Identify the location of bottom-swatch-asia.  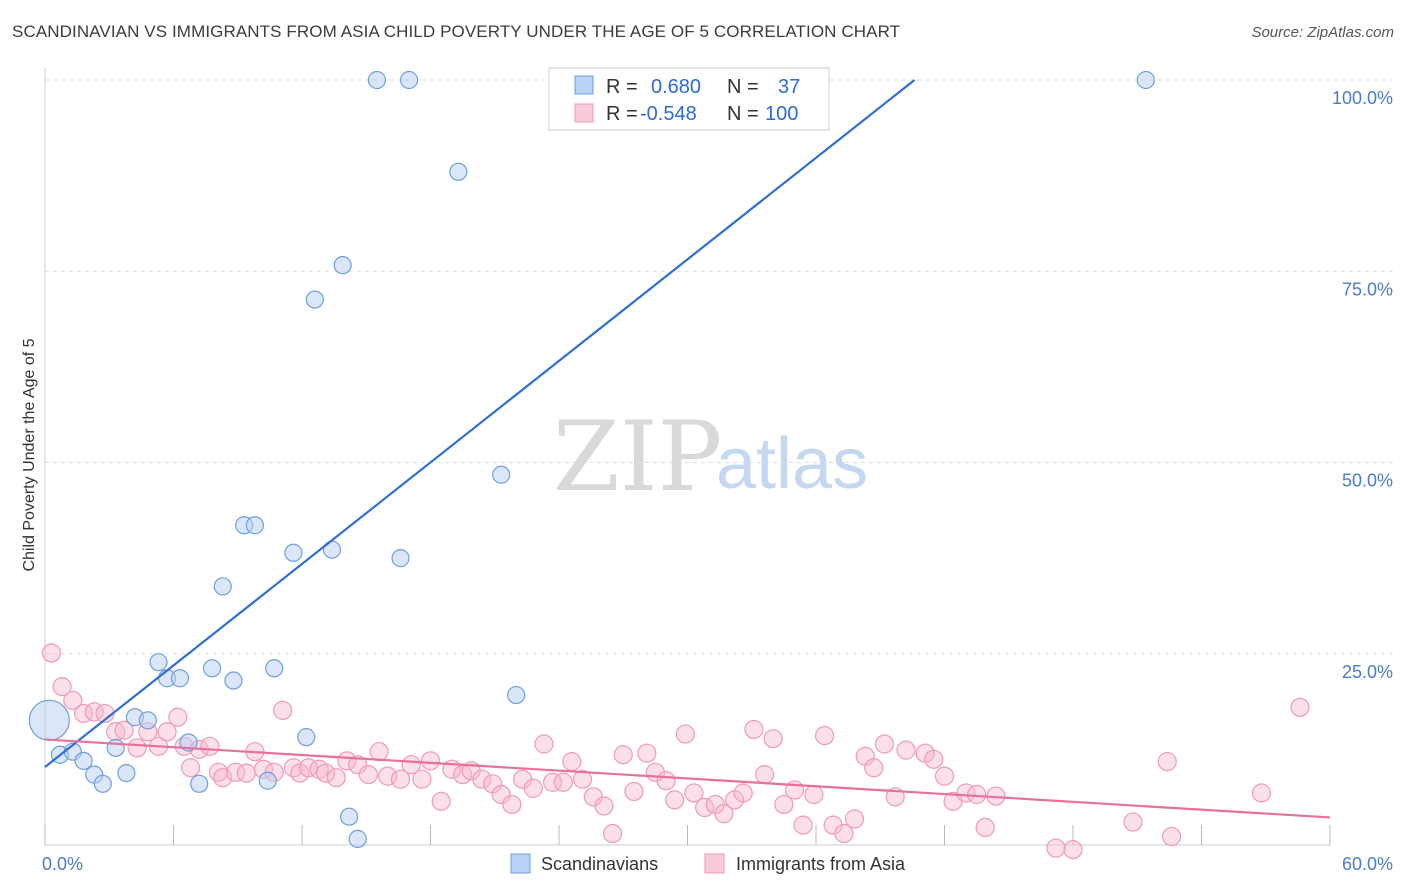
(714, 863).